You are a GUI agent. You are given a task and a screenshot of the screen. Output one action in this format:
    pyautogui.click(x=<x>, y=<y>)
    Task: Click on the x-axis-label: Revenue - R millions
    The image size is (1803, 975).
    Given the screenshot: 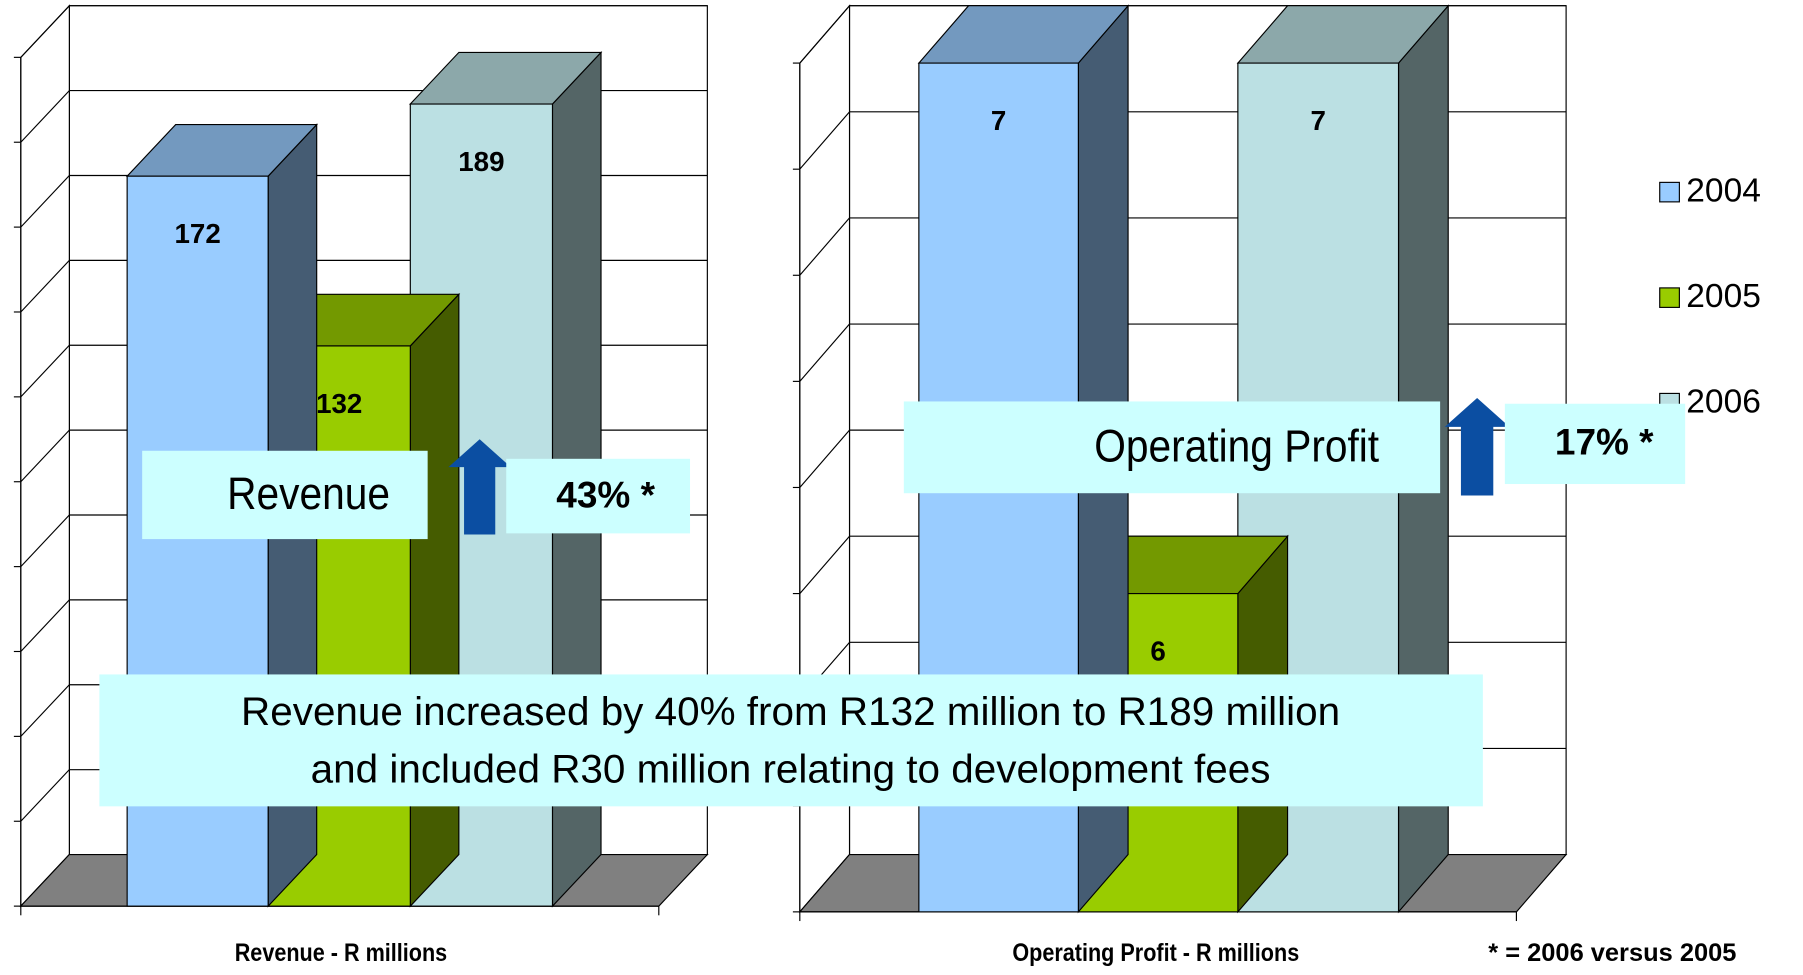 What is the action you would take?
    pyautogui.click(x=341, y=952)
    